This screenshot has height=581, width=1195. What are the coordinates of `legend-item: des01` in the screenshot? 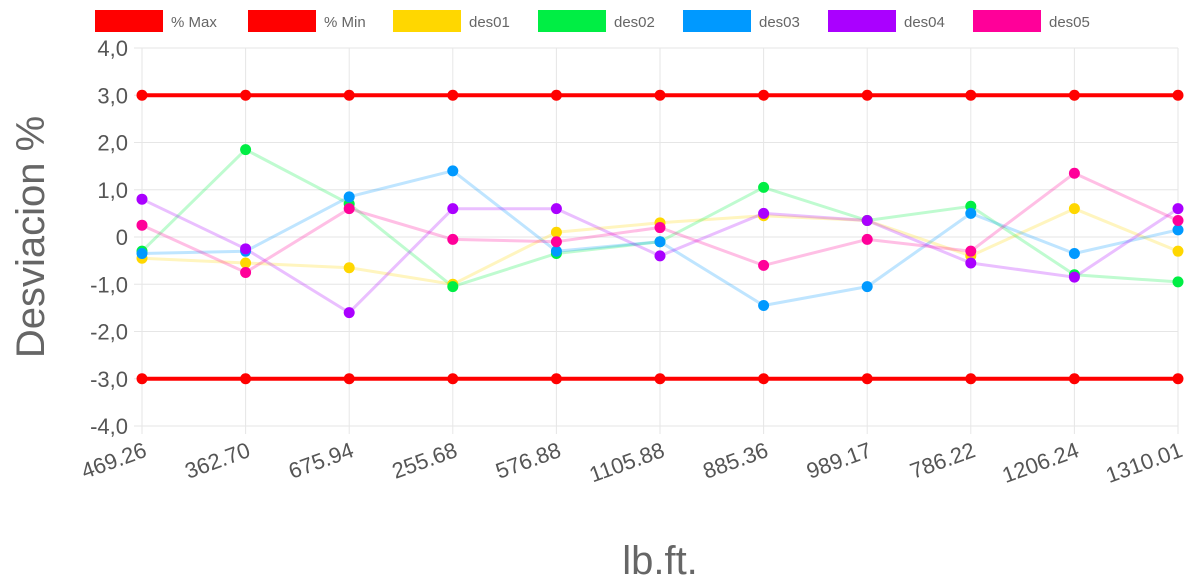 It's located at (451, 21).